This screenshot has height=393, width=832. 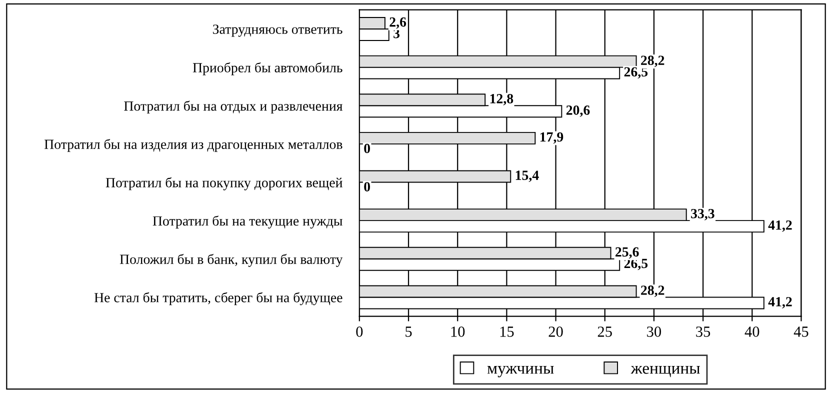 What do you see at coordinates (752, 331) in the screenshot?
I see `x-tick-label: 40` at bounding box center [752, 331].